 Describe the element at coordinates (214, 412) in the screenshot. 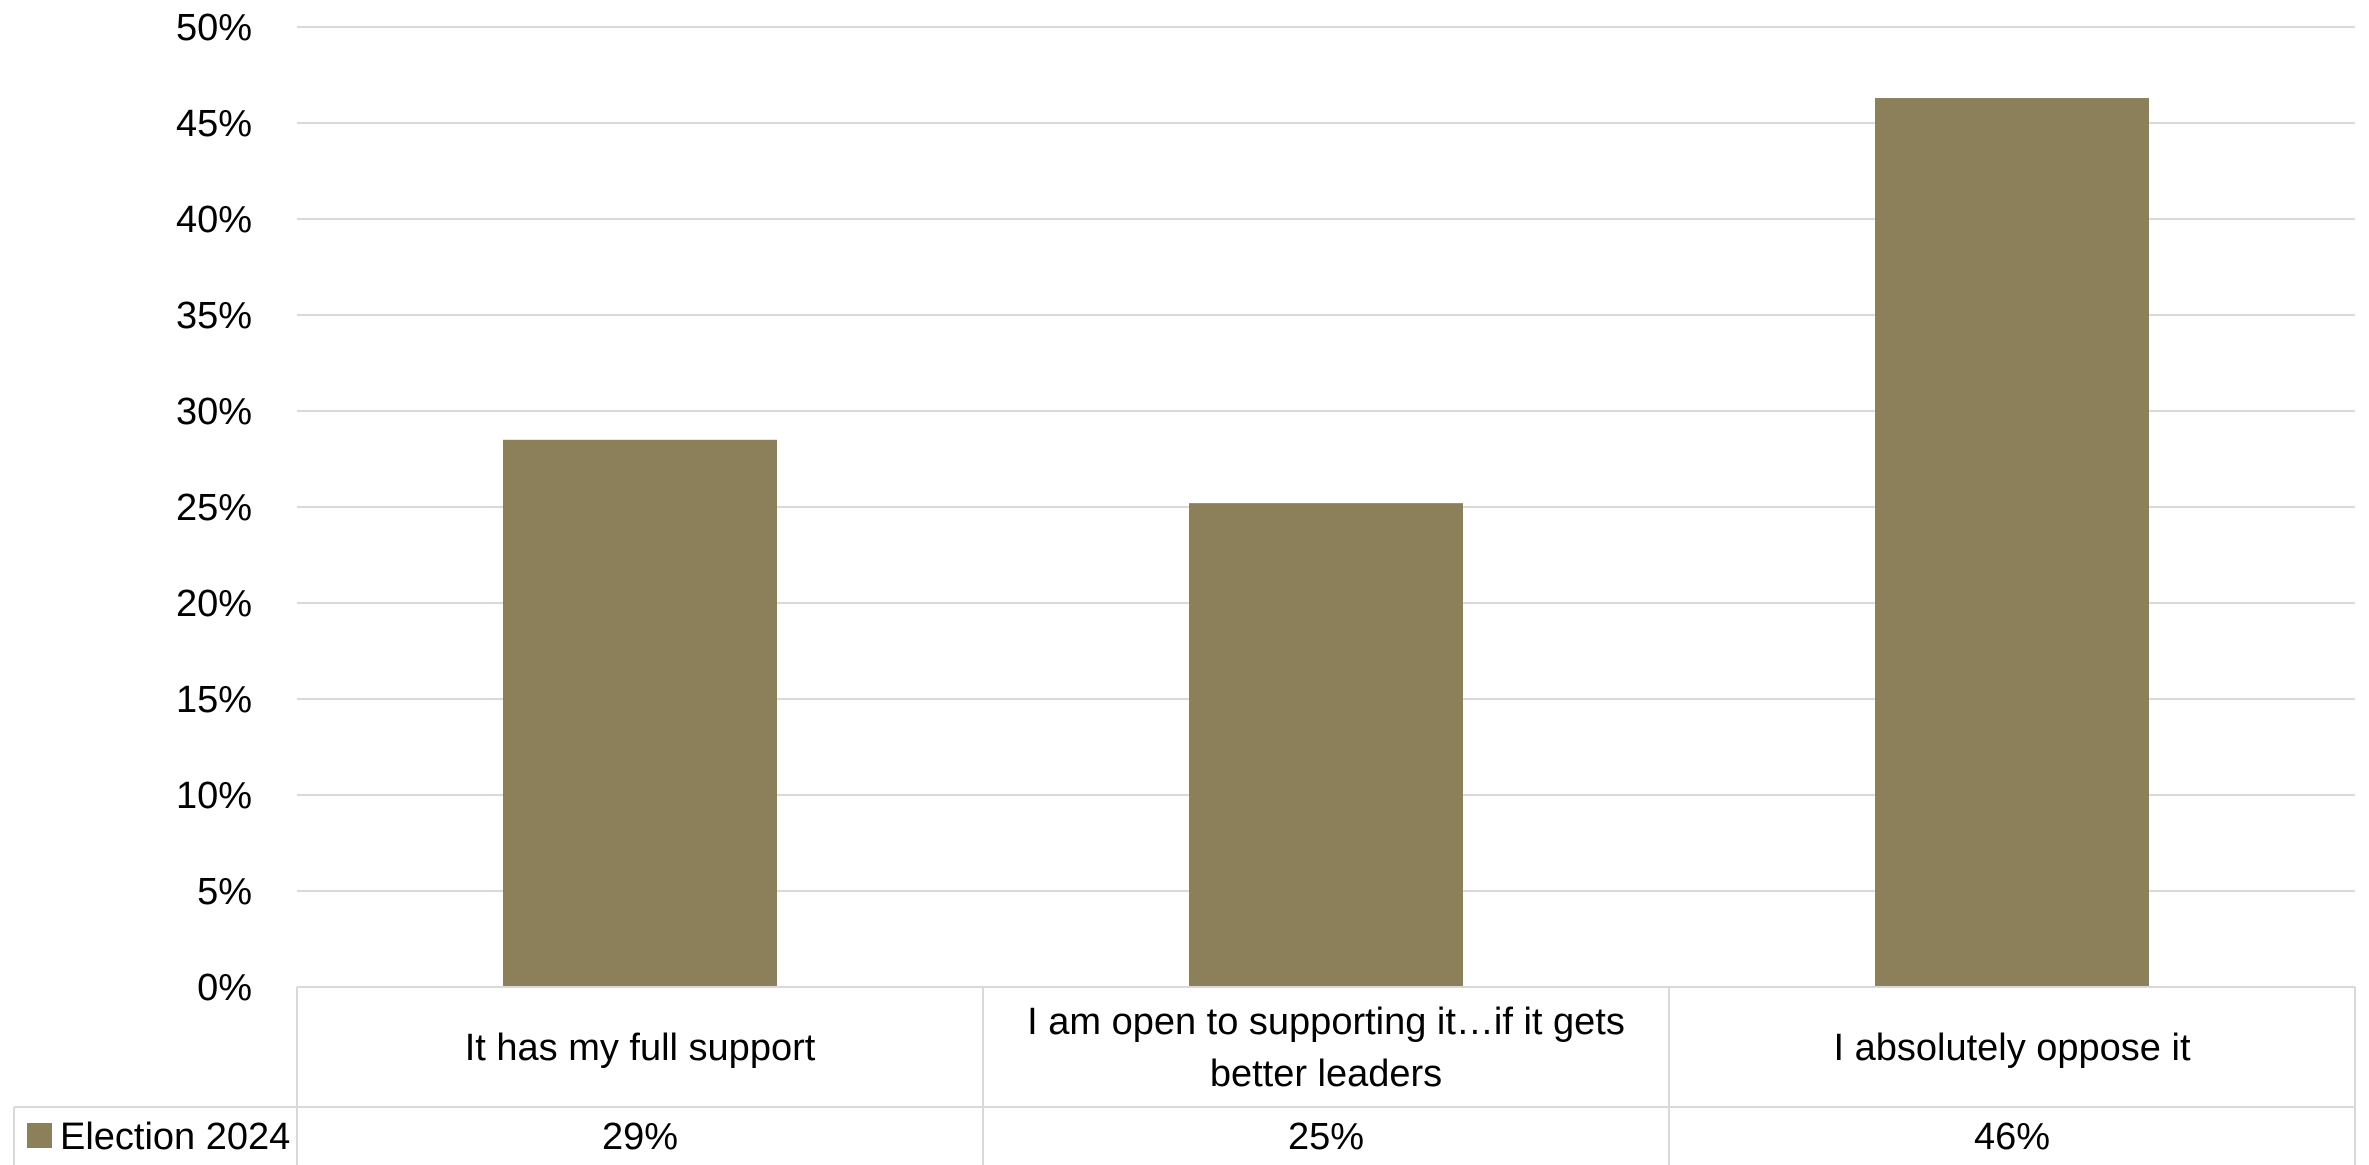

I see `y-tick-label: 30%` at that location.